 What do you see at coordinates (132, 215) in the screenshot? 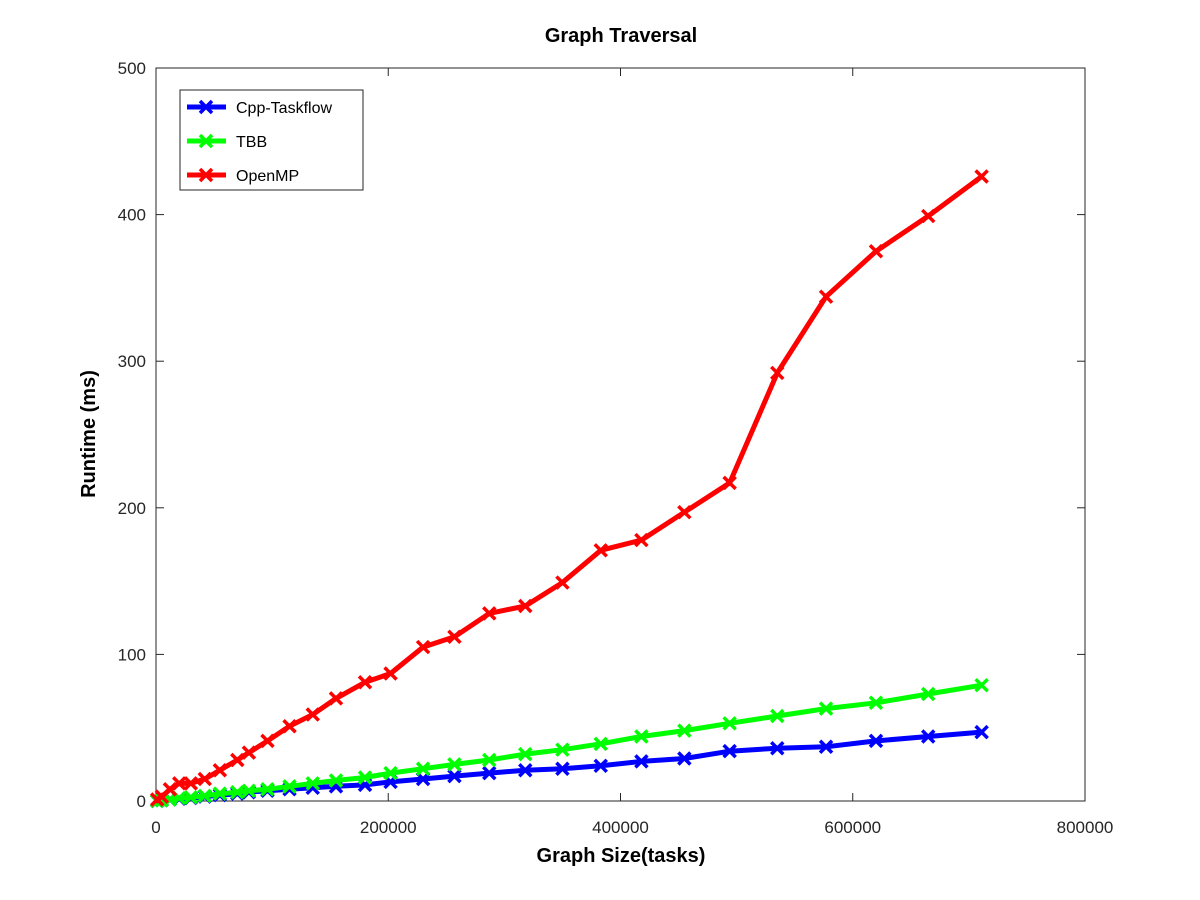
I see `y-tick-label: 400` at bounding box center [132, 215].